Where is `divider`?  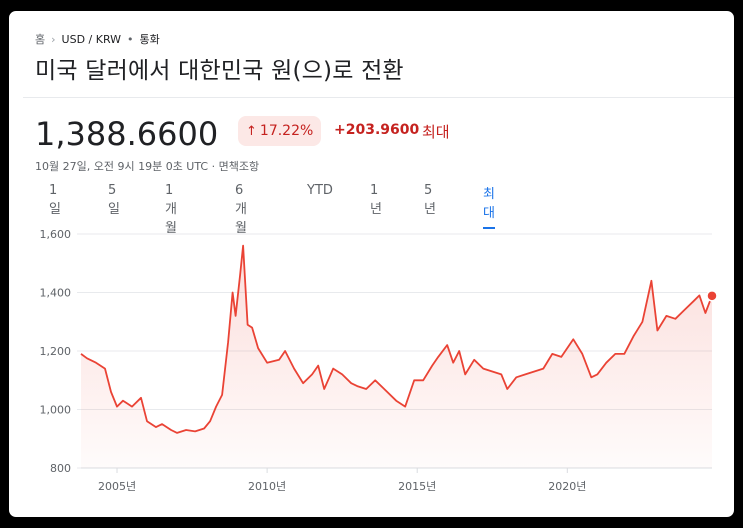 divider is located at coordinates (378, 97).